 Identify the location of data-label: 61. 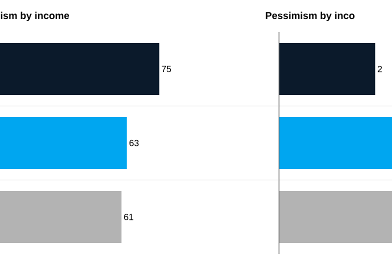
(129, 217).